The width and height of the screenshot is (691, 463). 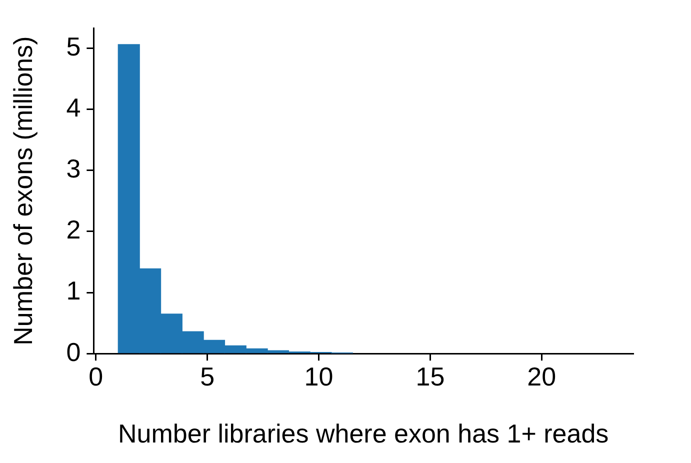 What do you see at coordinates (541, 376) in the screenshot?
I see `x-tick-label: 20` at bounding box center [541, 376].